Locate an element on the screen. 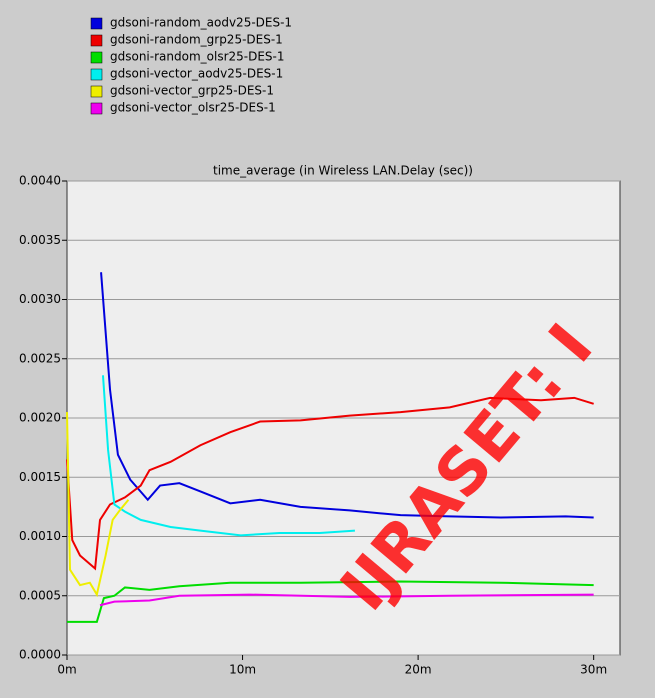 This screenshot has height=698, width=655. x-tick-label: 30m is located at coordinates (593, 670).